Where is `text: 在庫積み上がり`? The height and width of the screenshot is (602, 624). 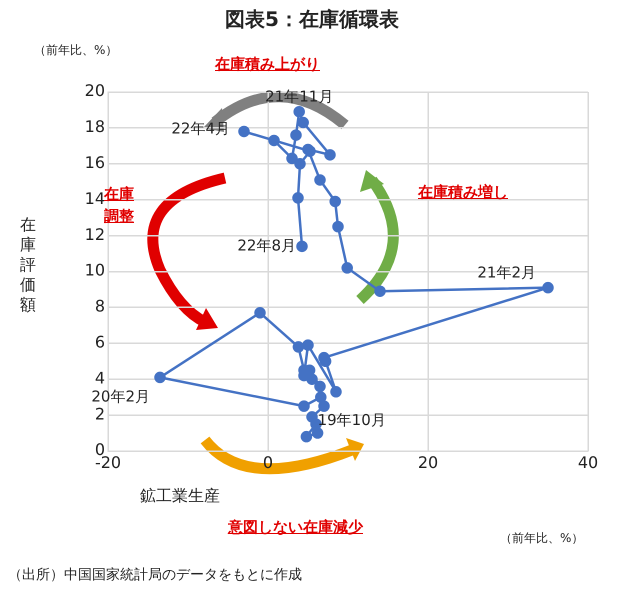
text: 在庫積み上がり is located at coordinates (267, 64).